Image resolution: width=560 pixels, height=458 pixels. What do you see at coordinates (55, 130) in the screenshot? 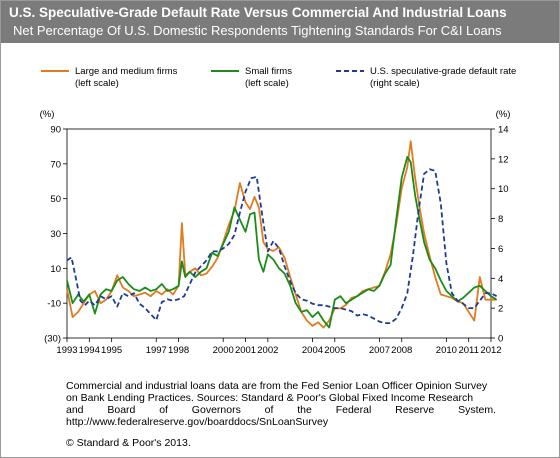
I see `left-axis-tick-label: 90` at bounding box center [55, 130].